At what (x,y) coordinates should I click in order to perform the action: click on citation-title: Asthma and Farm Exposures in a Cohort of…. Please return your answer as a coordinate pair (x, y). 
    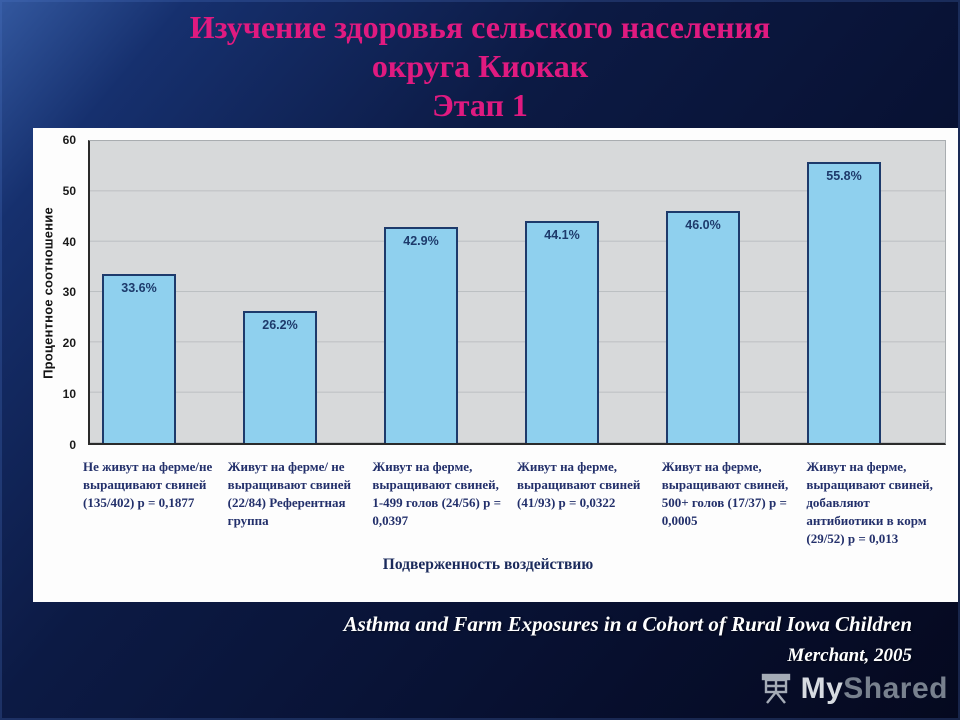
    Looking at the image, I should click on (627, 624).